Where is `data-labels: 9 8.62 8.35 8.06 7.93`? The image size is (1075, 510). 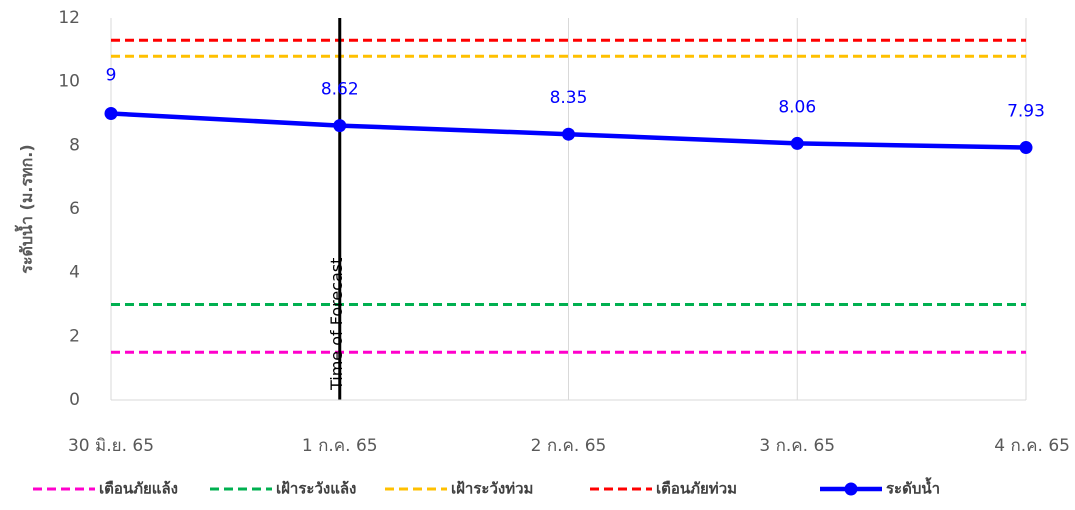 data-labels: 9 8.62 8.35 8.06 7.93 is located at coordinates (575, 94).